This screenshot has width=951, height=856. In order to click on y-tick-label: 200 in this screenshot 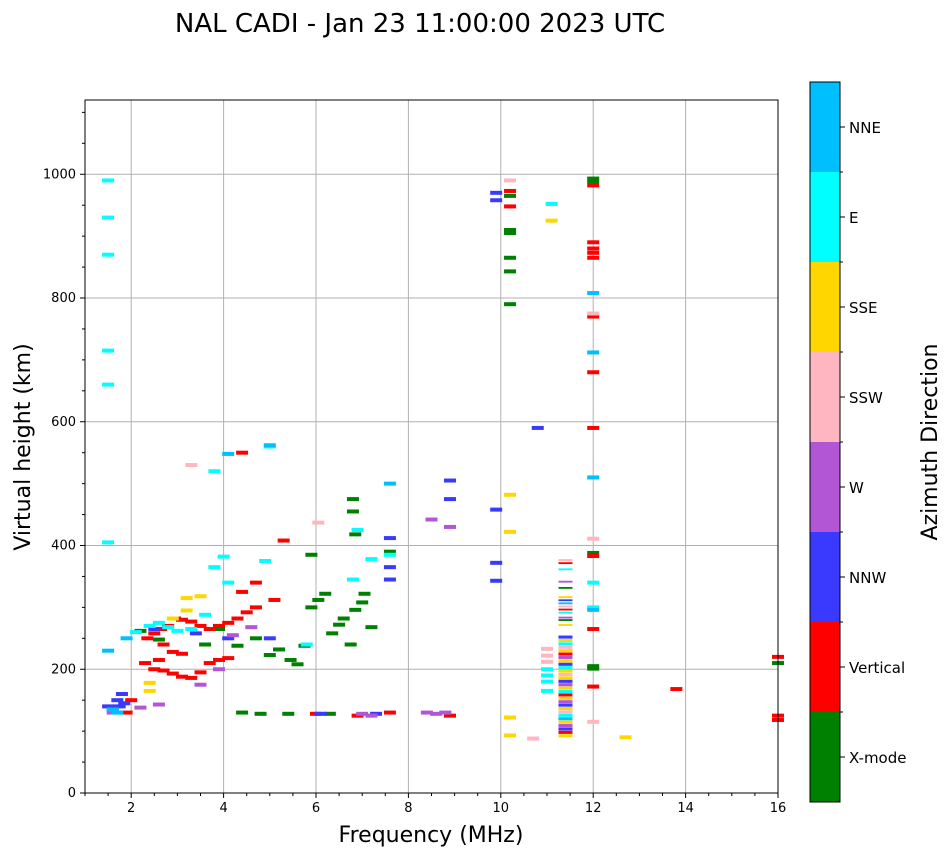, I will do `click(63, 669)`.